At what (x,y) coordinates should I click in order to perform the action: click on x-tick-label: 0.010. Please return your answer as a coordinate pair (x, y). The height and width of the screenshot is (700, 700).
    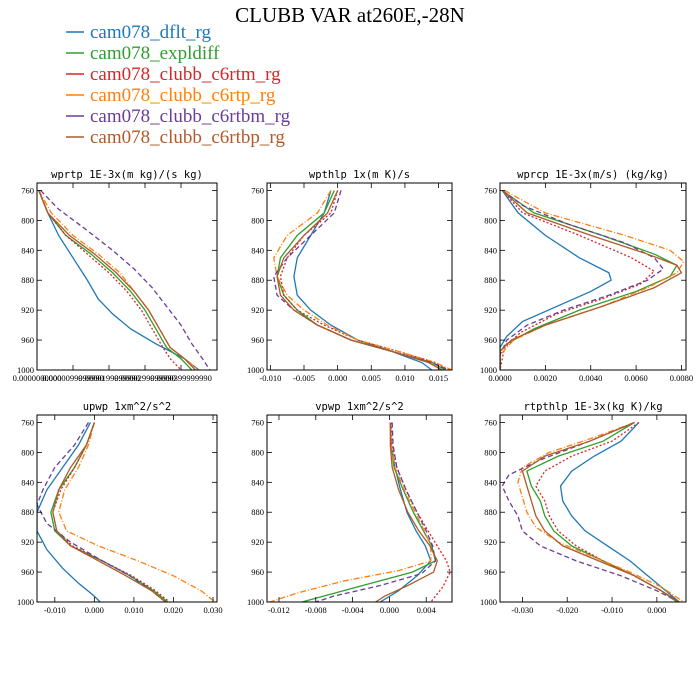
    Looking at the image, I should click on (404, 378).